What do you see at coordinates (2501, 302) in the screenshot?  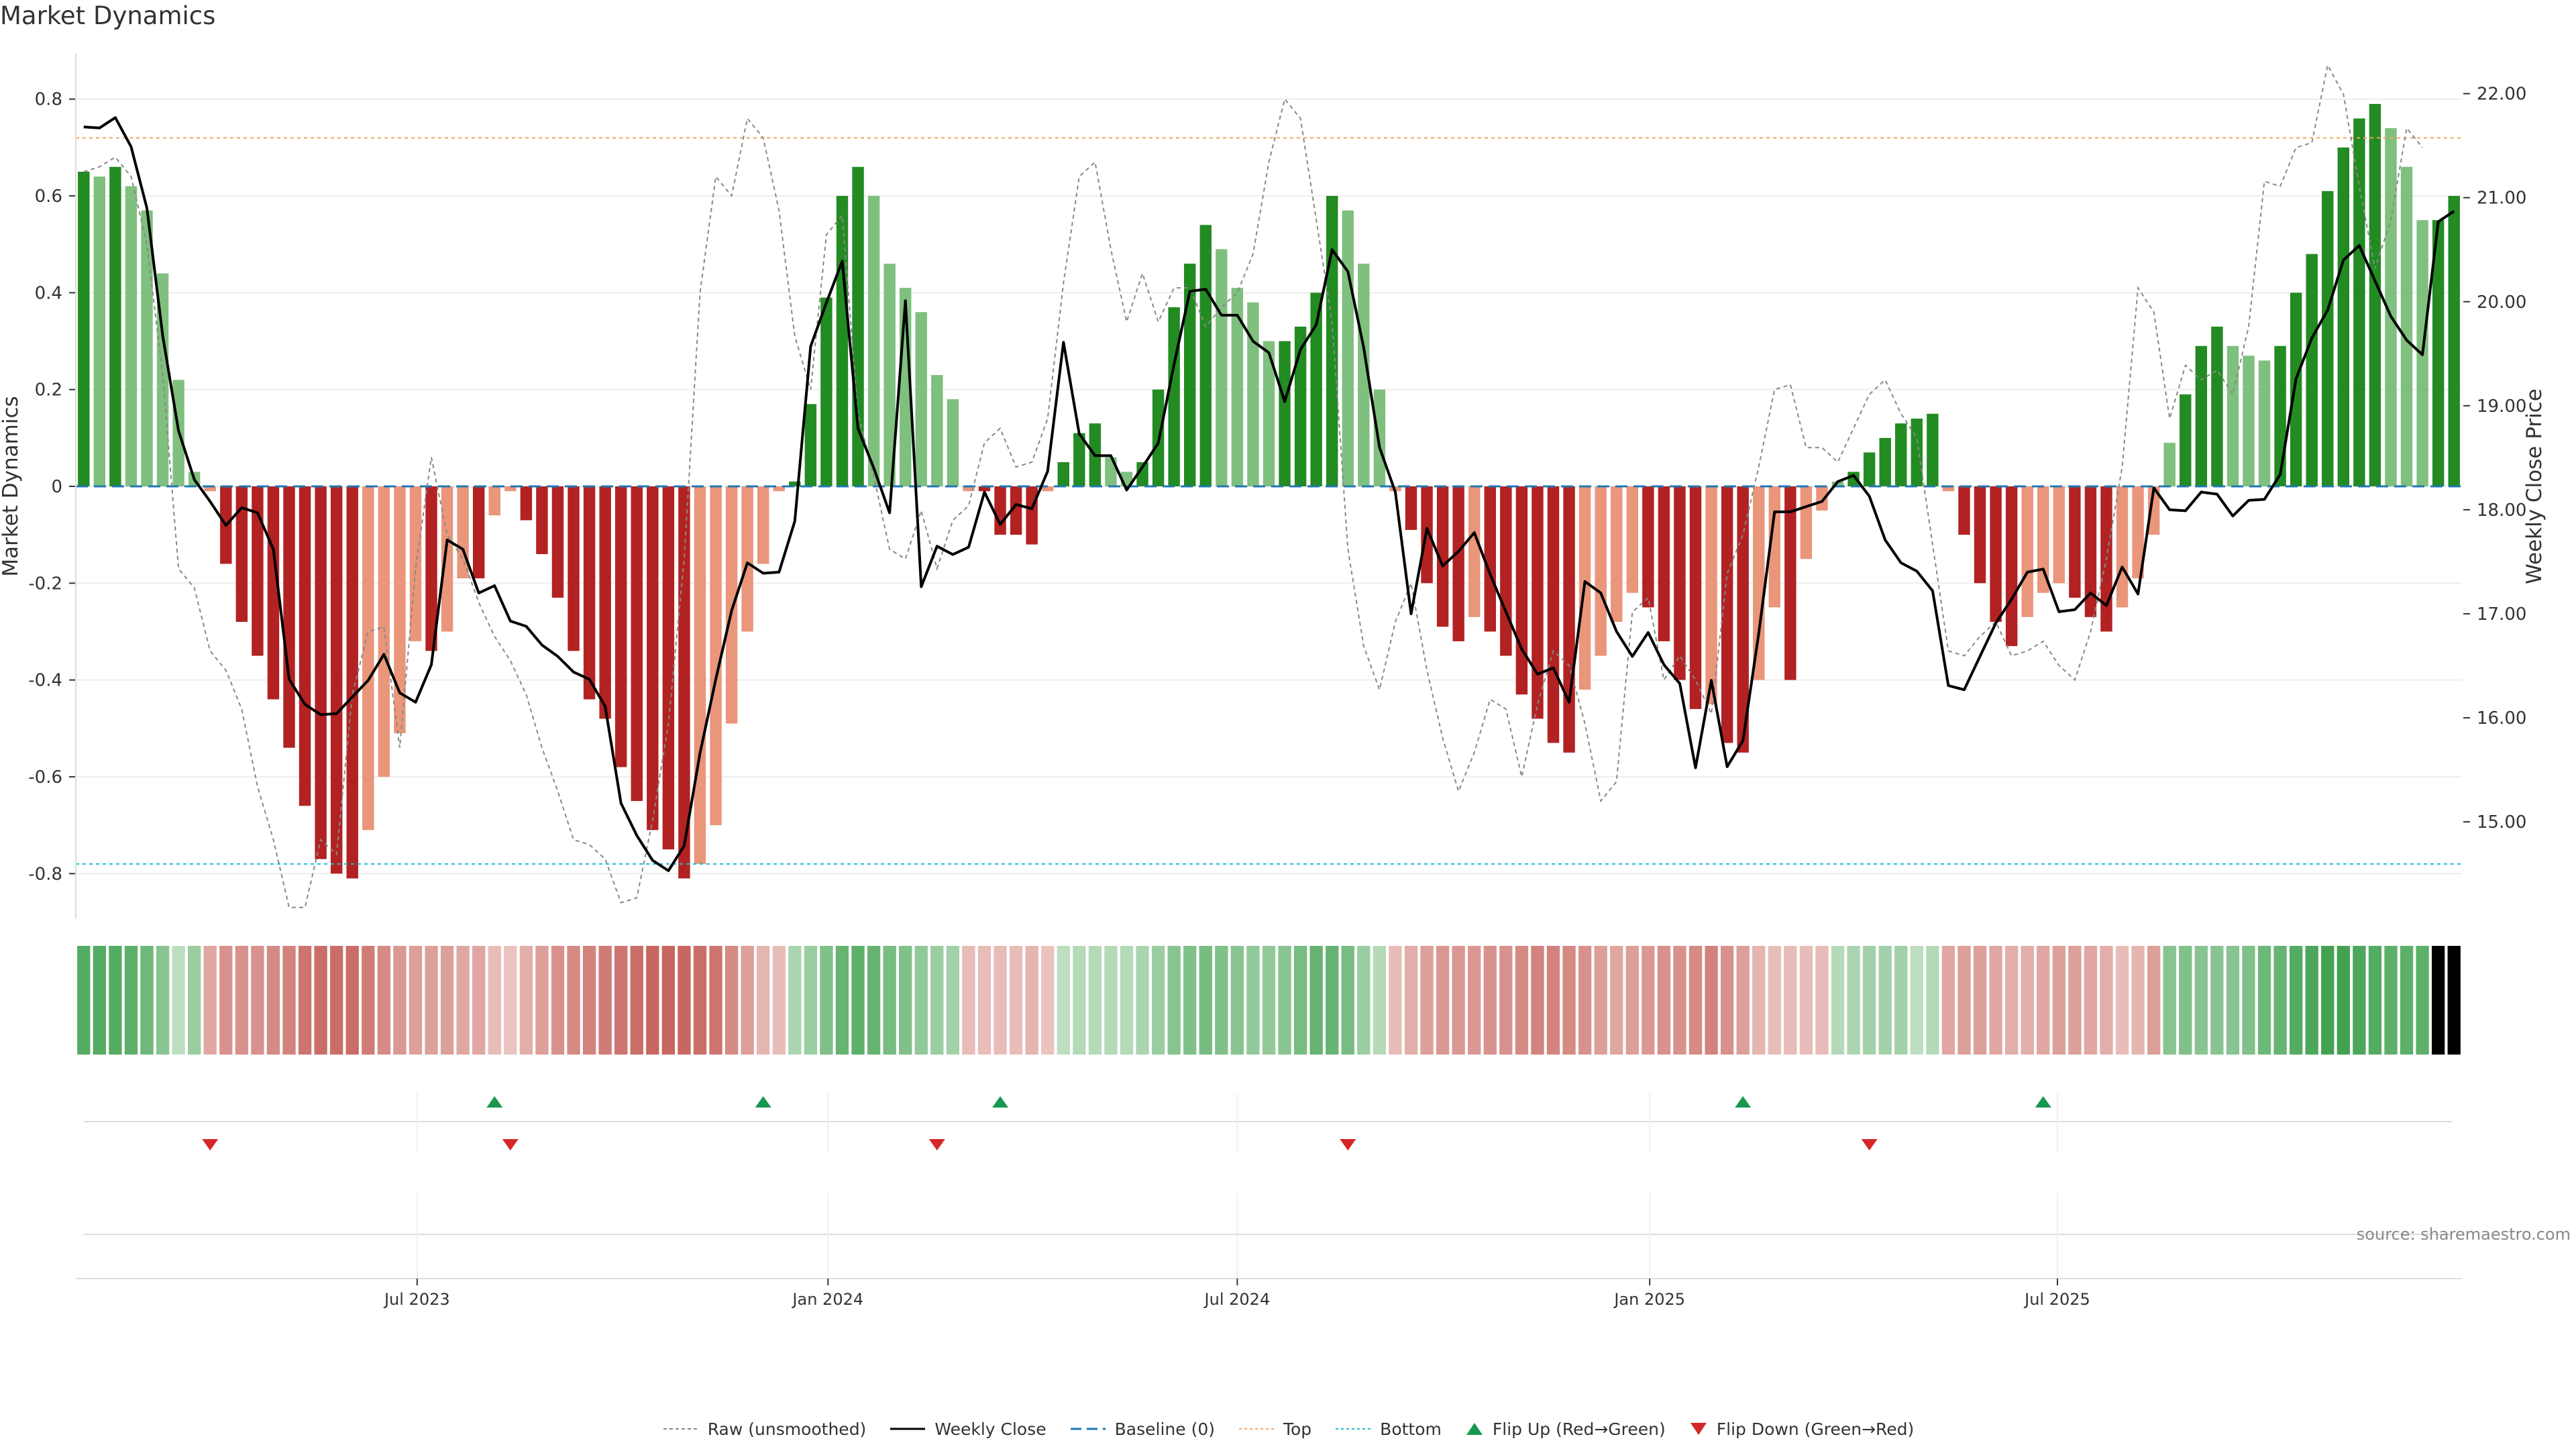 I see `y2-tick-label: 20.00` at bounding box center [2501, 302].